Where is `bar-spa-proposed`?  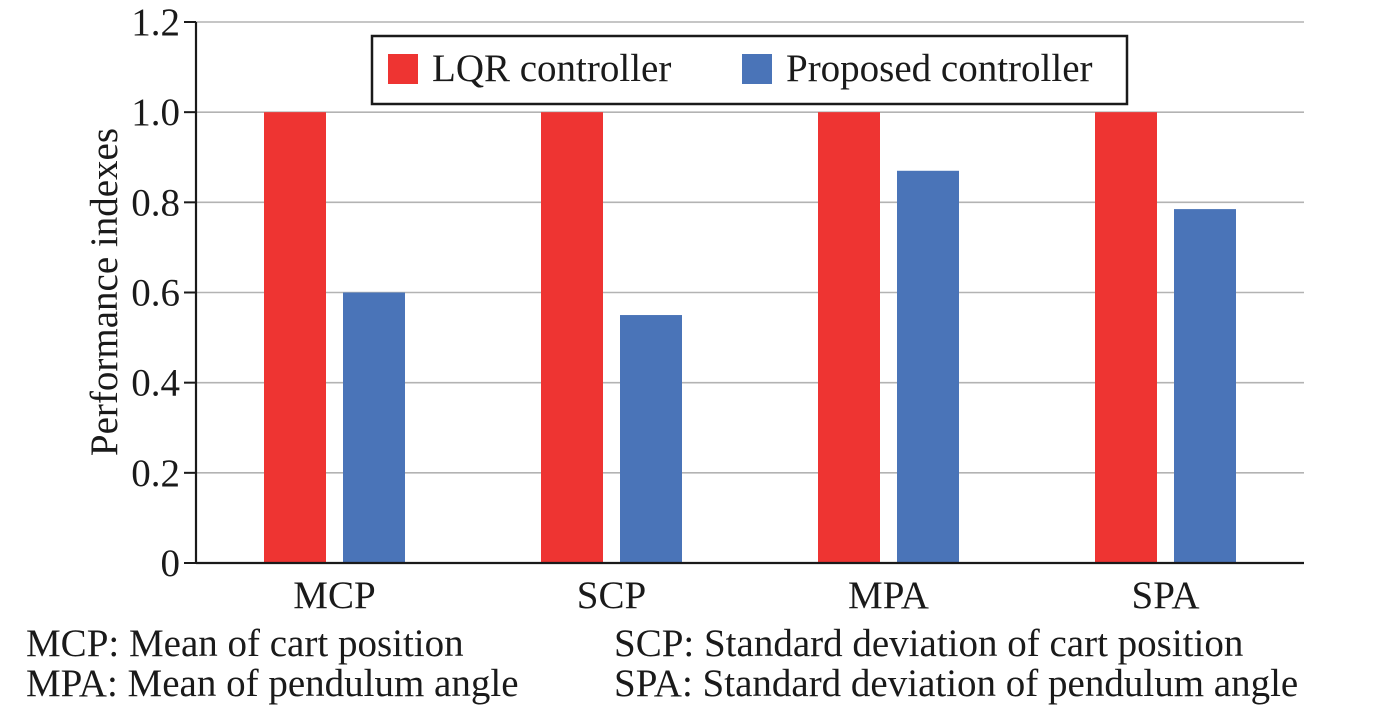 bar-spa-proposed is located at coordinates (1205, 386).